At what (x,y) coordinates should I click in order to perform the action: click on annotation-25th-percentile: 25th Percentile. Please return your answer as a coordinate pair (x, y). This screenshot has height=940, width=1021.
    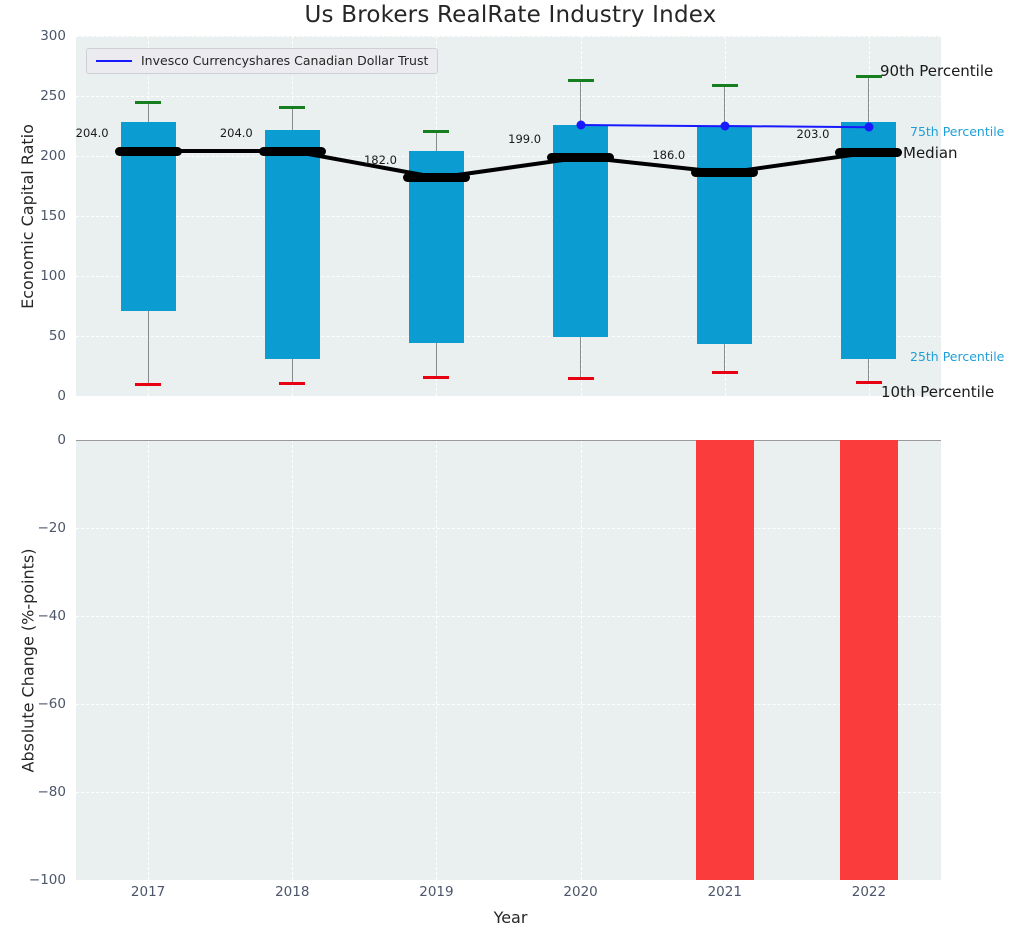
    Looking at the image, I should click on (957, 356).